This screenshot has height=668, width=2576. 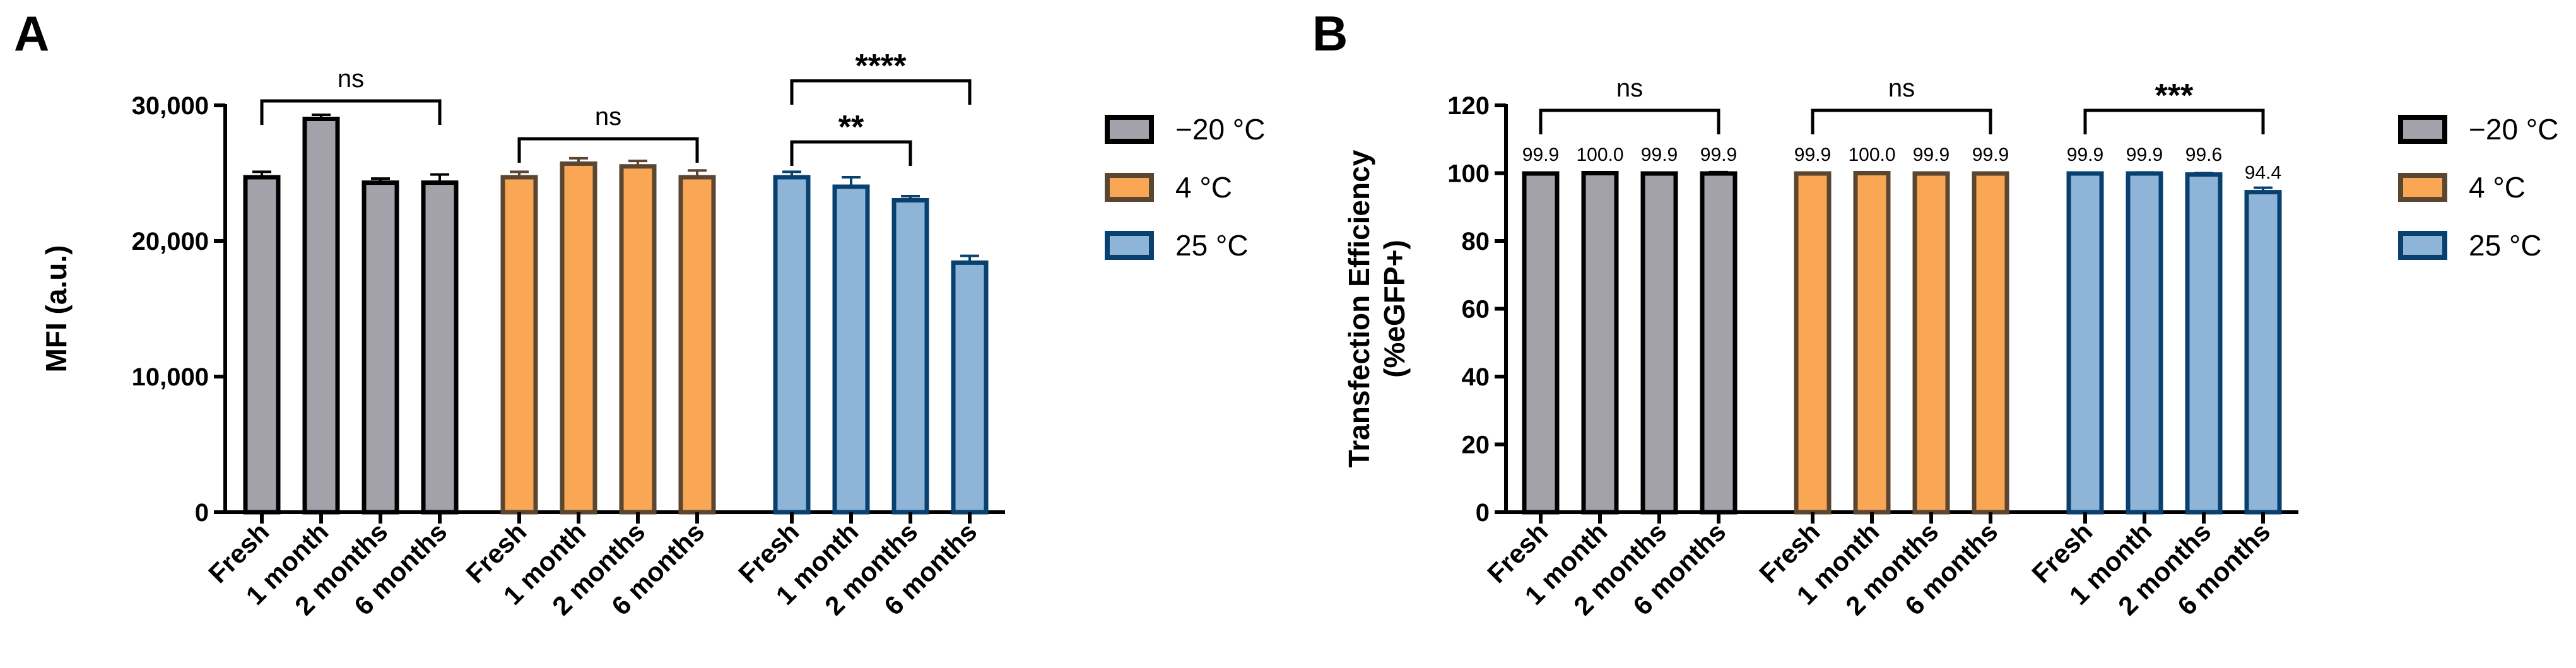 I want to click on y-axis-title: MFI (a.u.), so click(x=57, y=309).